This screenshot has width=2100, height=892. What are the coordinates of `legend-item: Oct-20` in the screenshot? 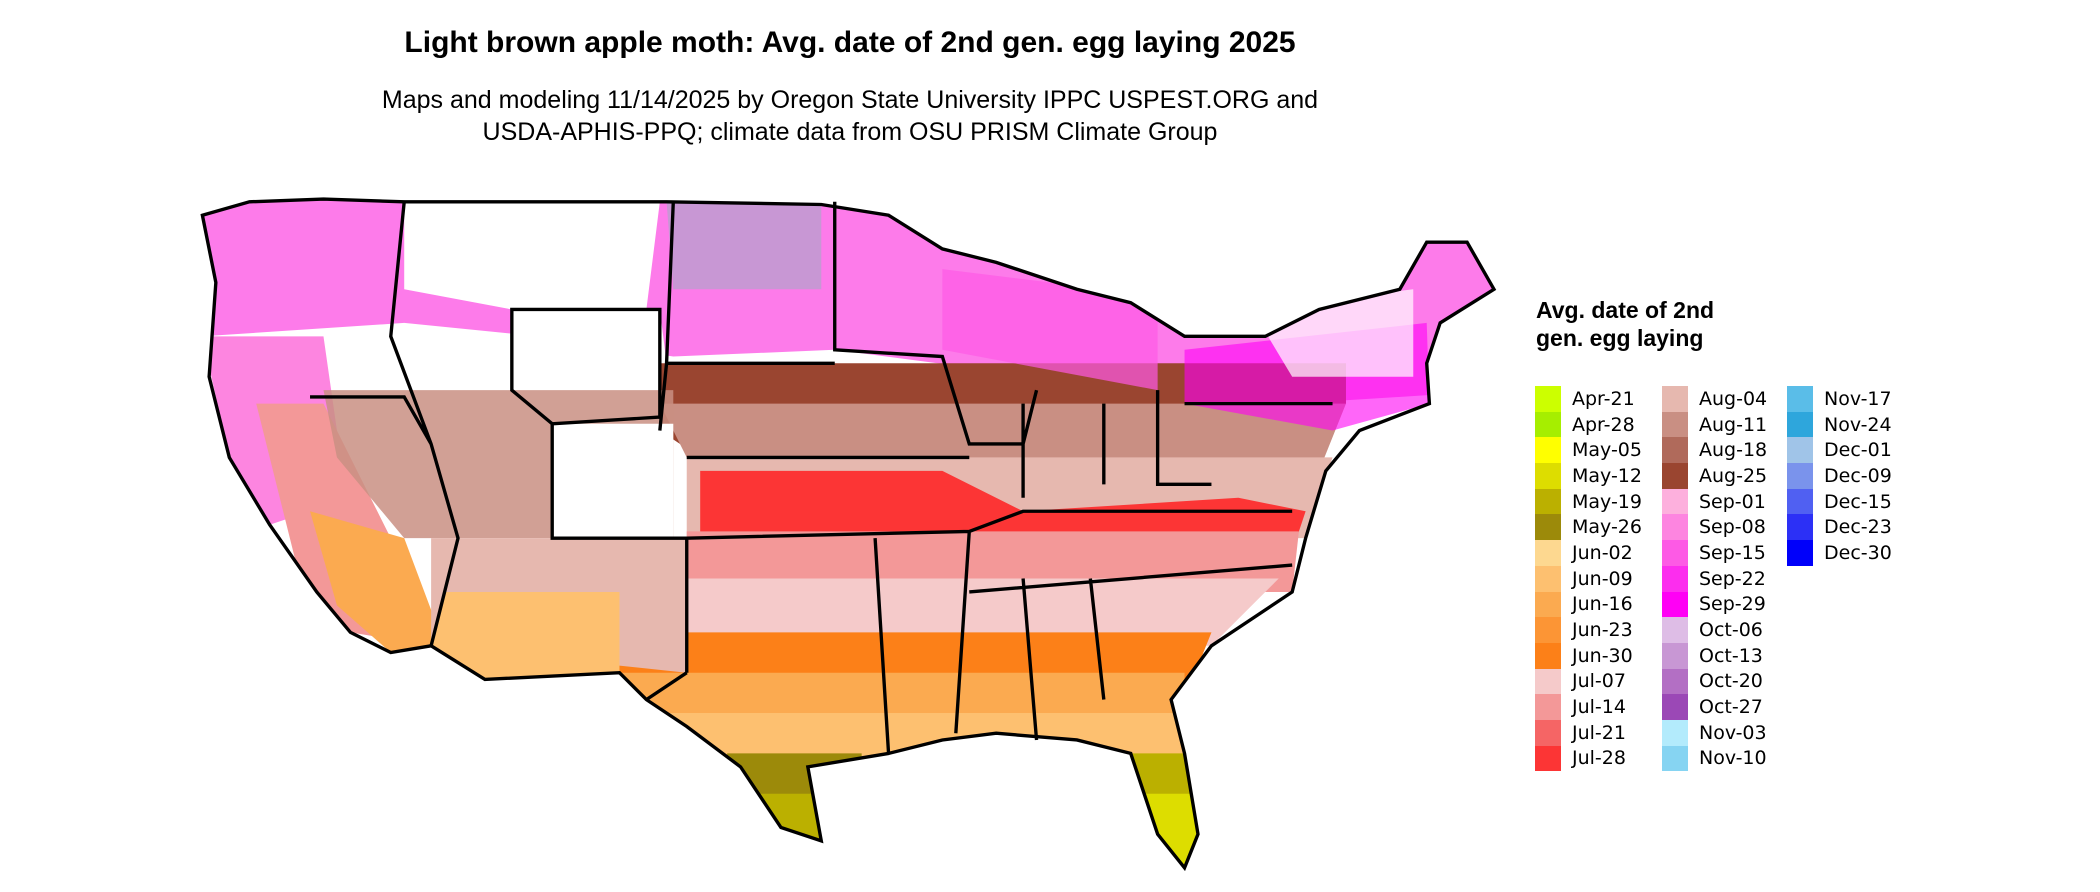 It's located at (1714, 681).